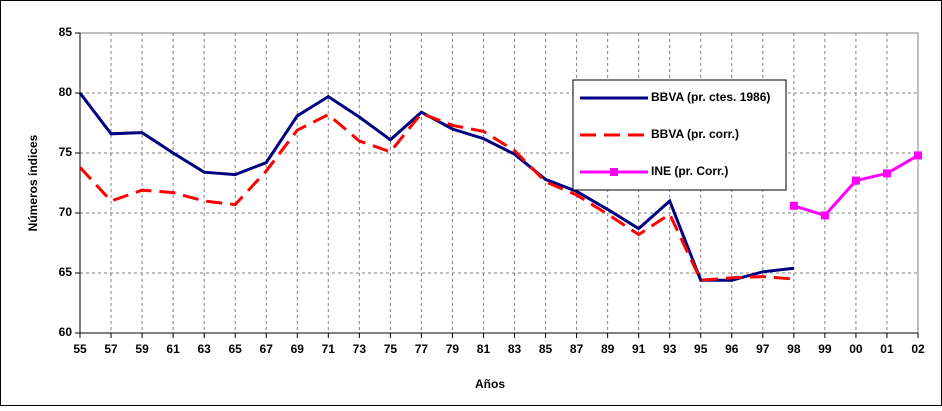 The image size is (942, 411). What do you see at coordinates (204, 349) in the screenshot?
I see `x-tick-label: 63` at bounding box center [204, 349].